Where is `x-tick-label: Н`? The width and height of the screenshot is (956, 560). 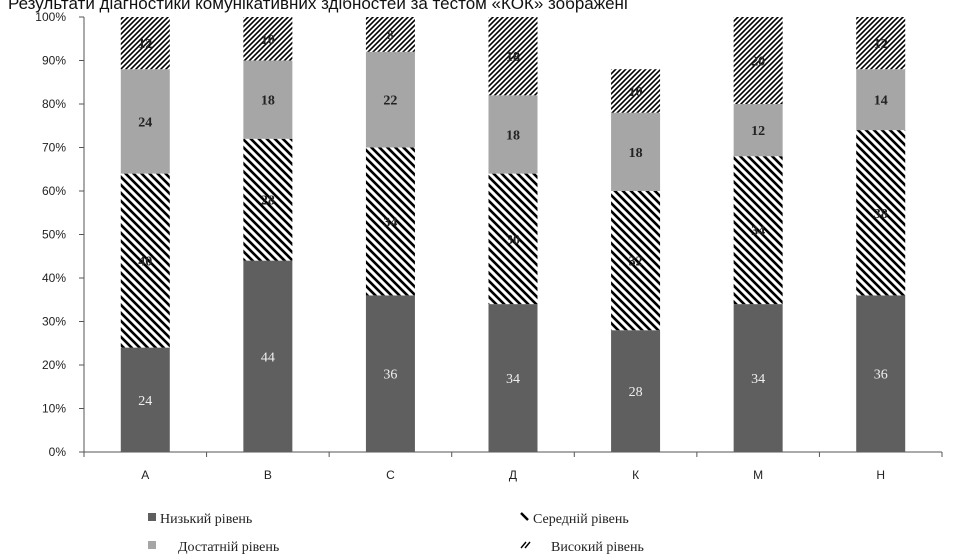
x-tick-label: Н is located at coordinates (880, 475).